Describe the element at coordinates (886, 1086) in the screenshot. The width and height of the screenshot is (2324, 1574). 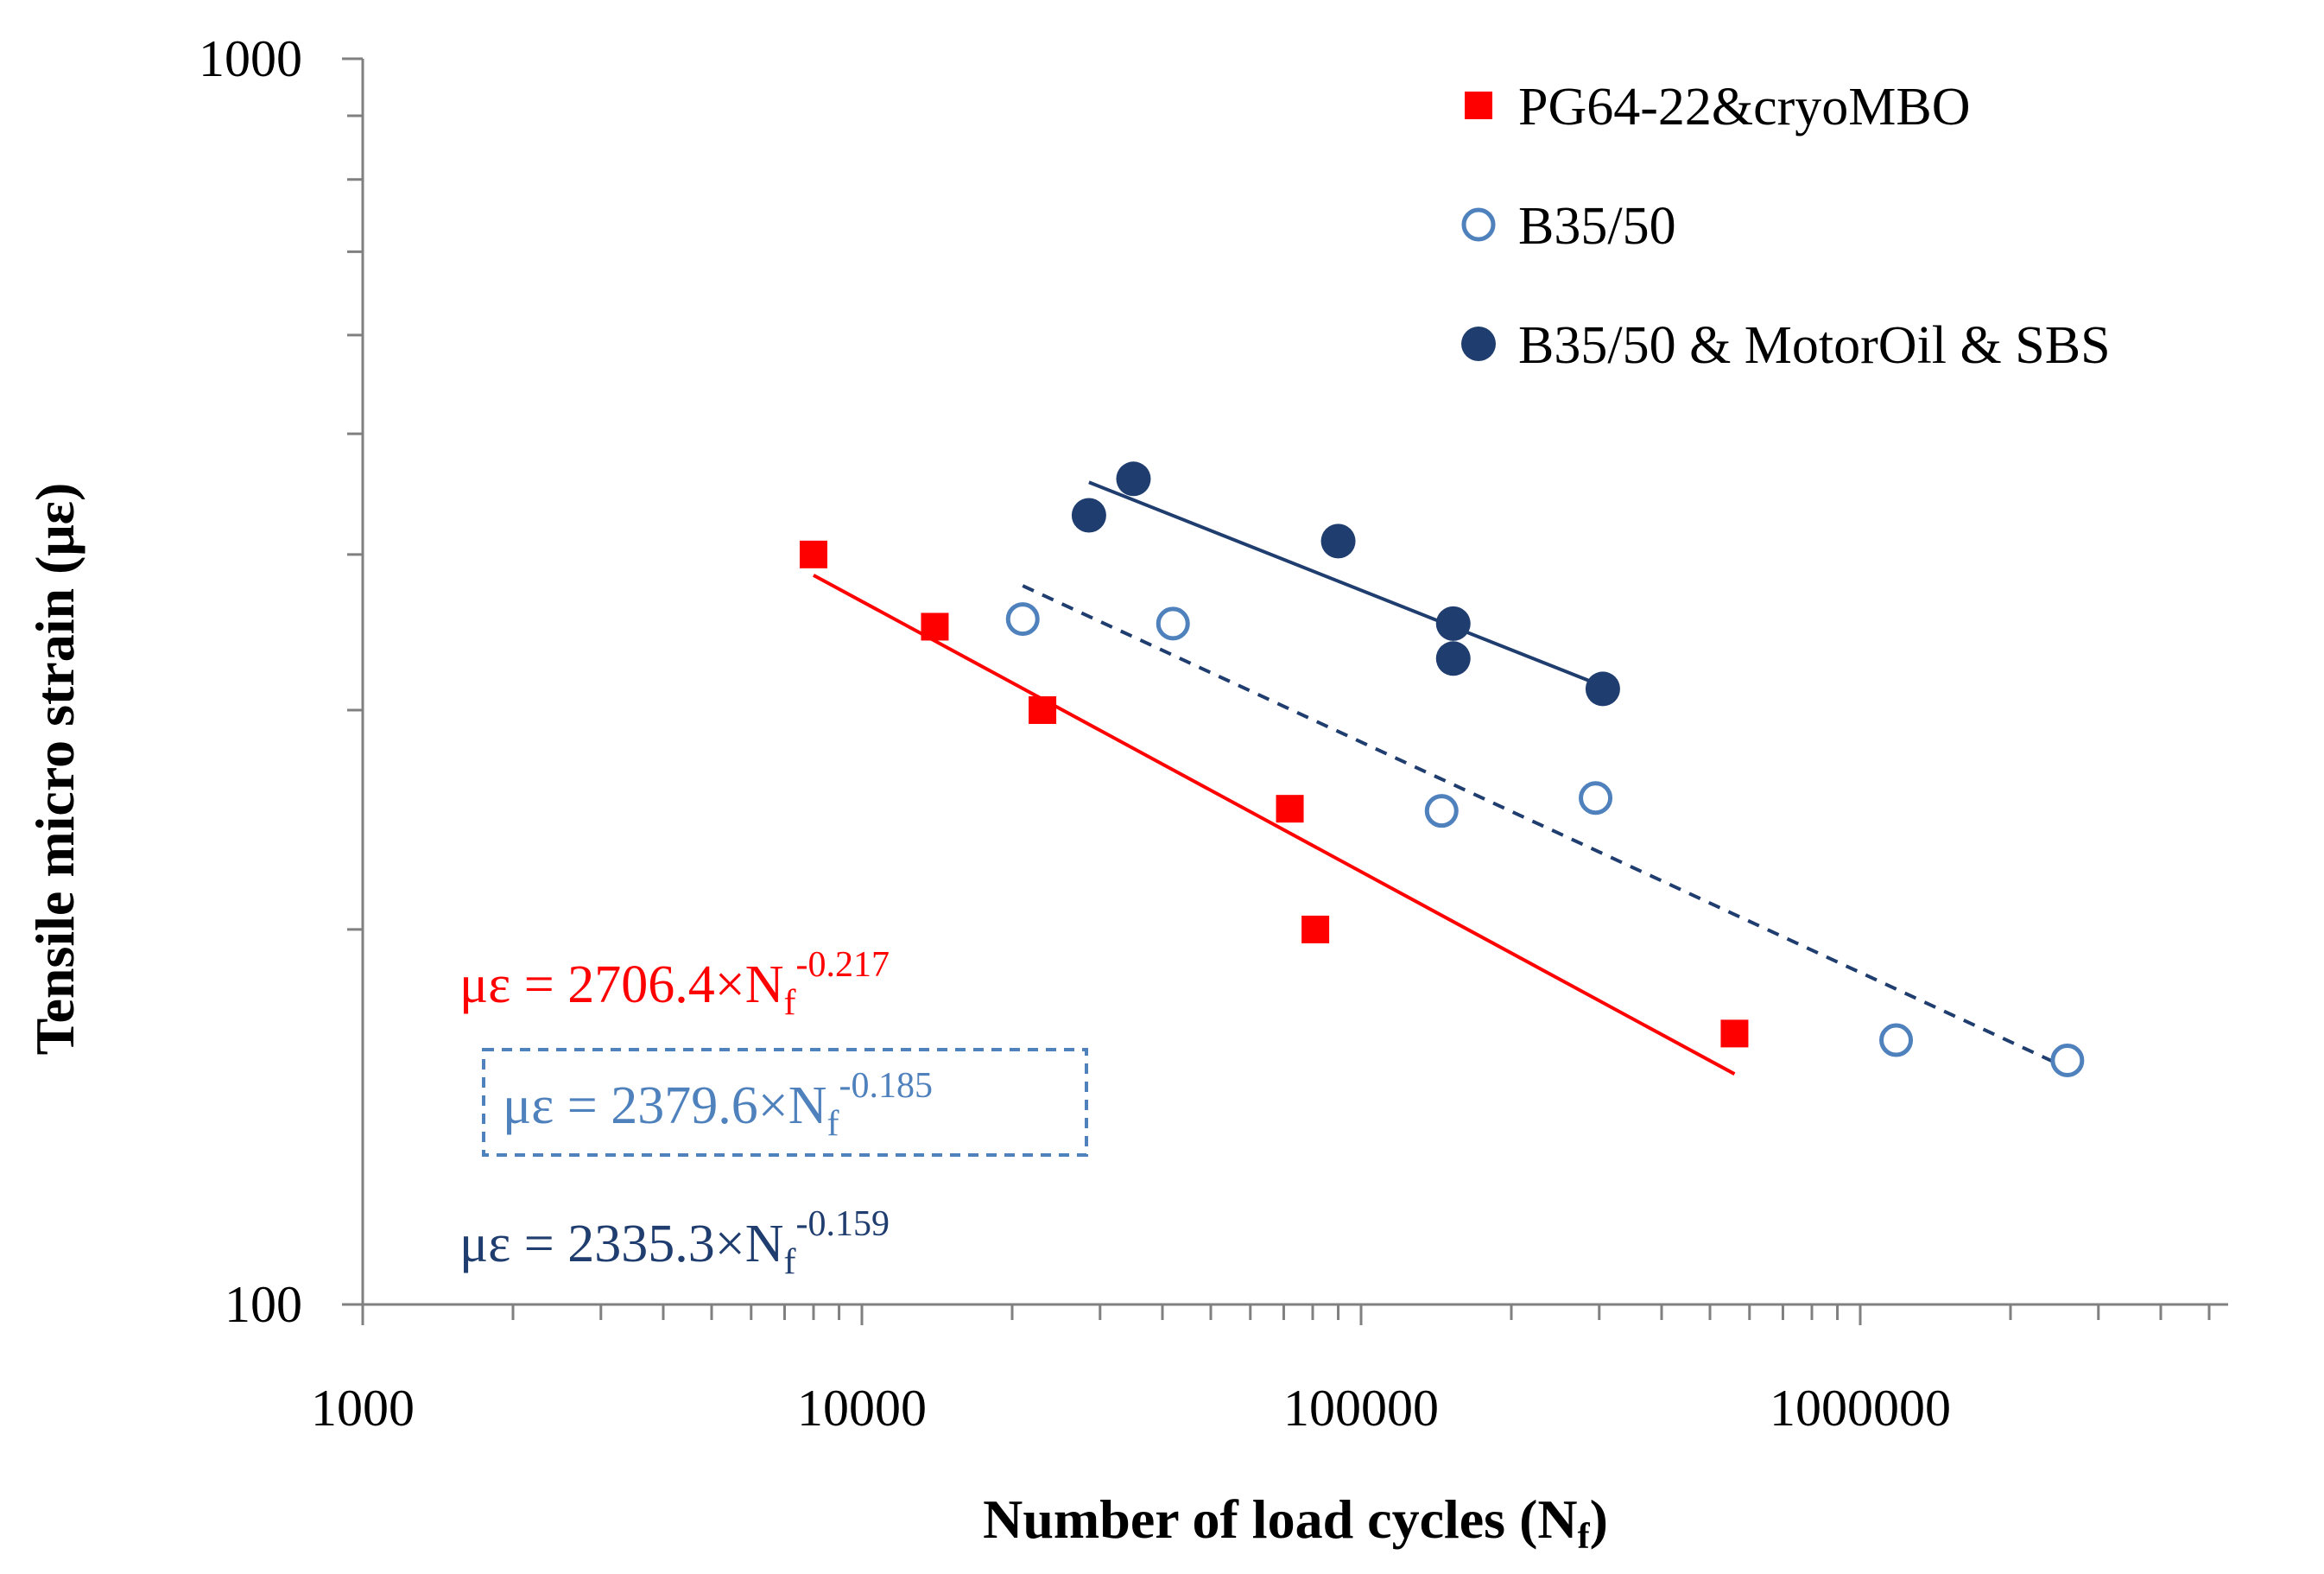
I see `equation-exponent: -0.185` at that location.